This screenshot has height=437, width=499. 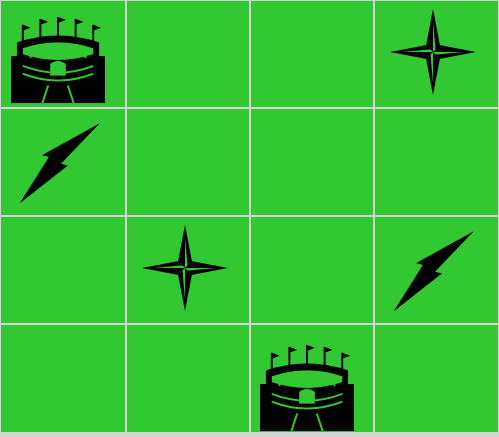 I want to click on cell-r2-c1, so click(x=188, y=270).